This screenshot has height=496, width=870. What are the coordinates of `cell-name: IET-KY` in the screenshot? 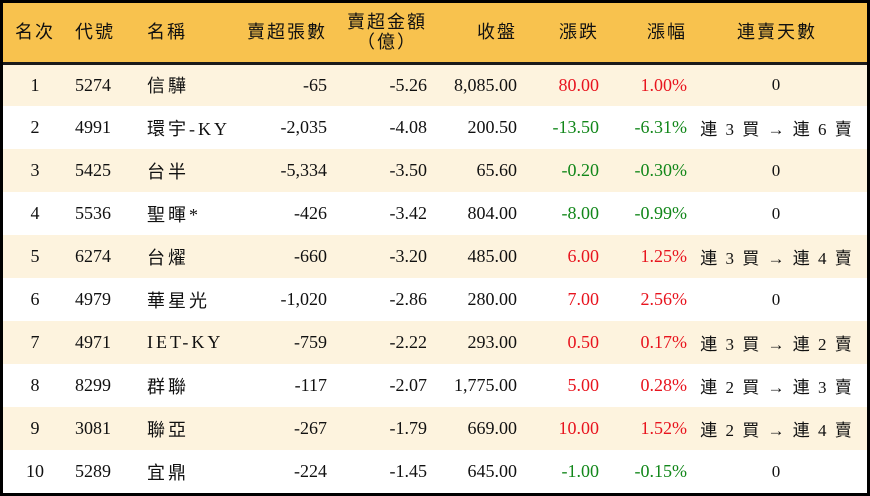 It's located at (185, 342).